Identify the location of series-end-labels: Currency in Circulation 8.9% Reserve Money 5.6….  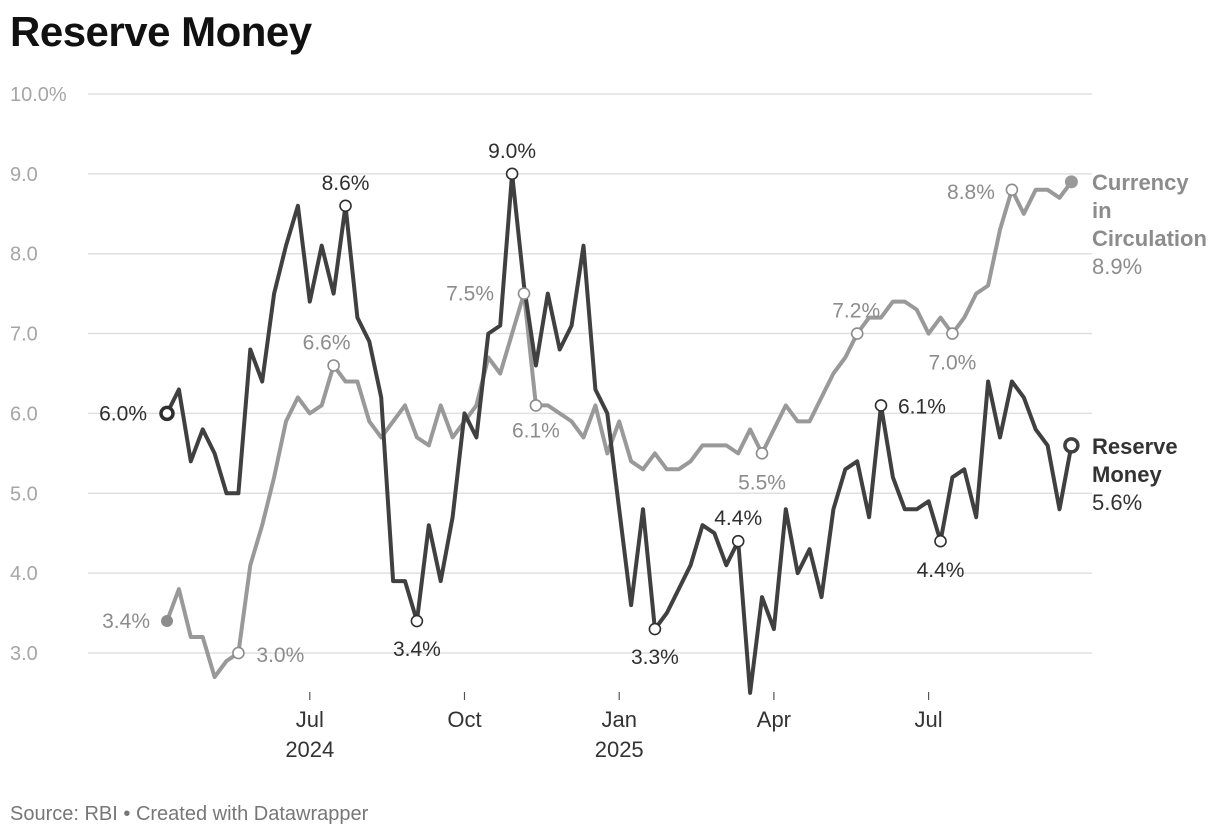
(1135, 342).